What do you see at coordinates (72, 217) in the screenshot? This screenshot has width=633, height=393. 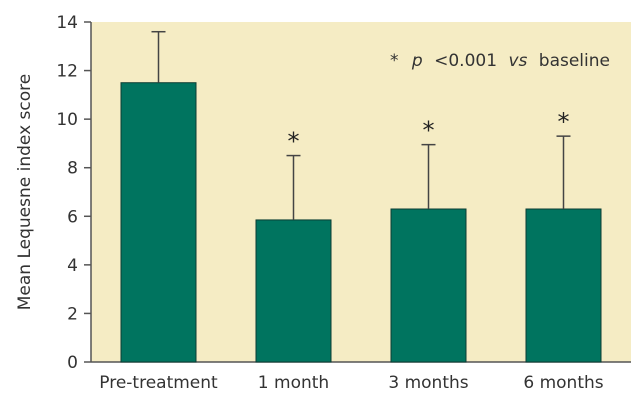 I see `y-tick-label: 6` at bounding box center [72, 217].